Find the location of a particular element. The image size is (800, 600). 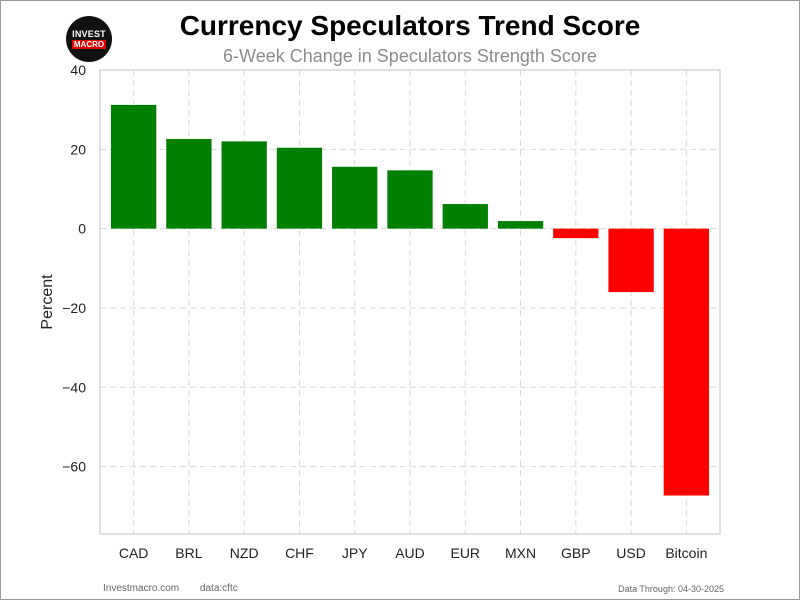

y-tick-label: −40 is located at coordinates (74, 387).